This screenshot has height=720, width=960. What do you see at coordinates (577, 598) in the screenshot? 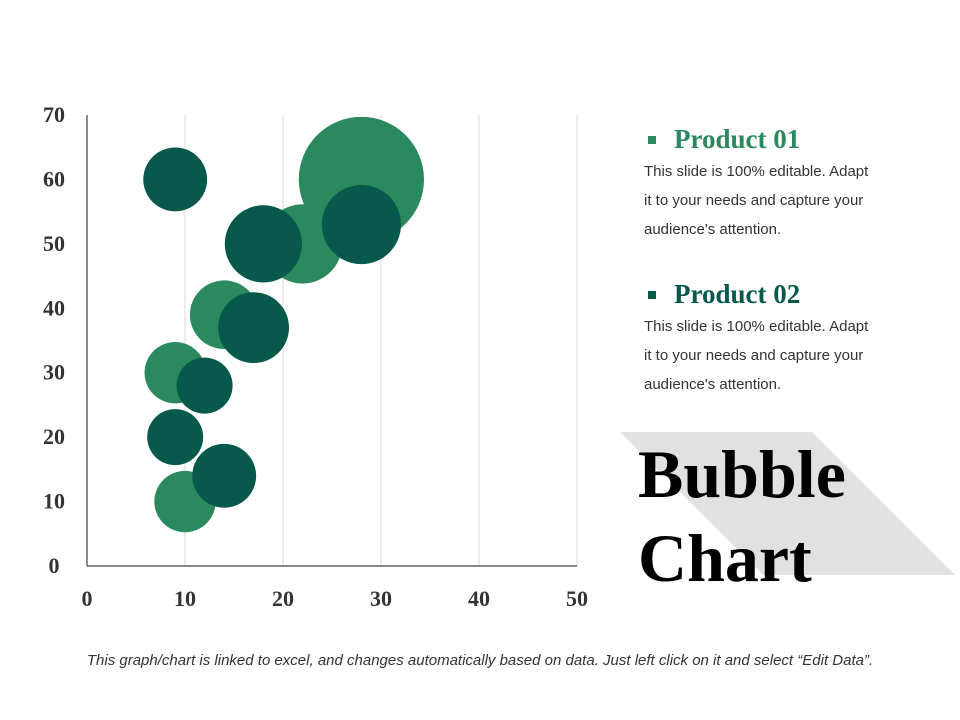
I see `x-tick-label: 50` at bounding box center [577, 598].